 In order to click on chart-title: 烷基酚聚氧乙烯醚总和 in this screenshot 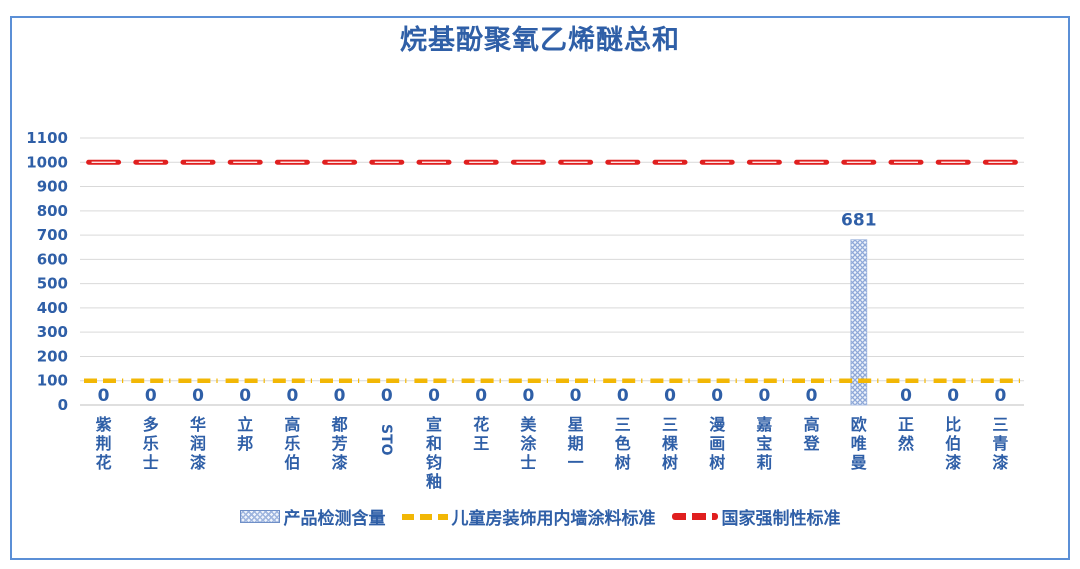, I will do `click(540, 40)`.